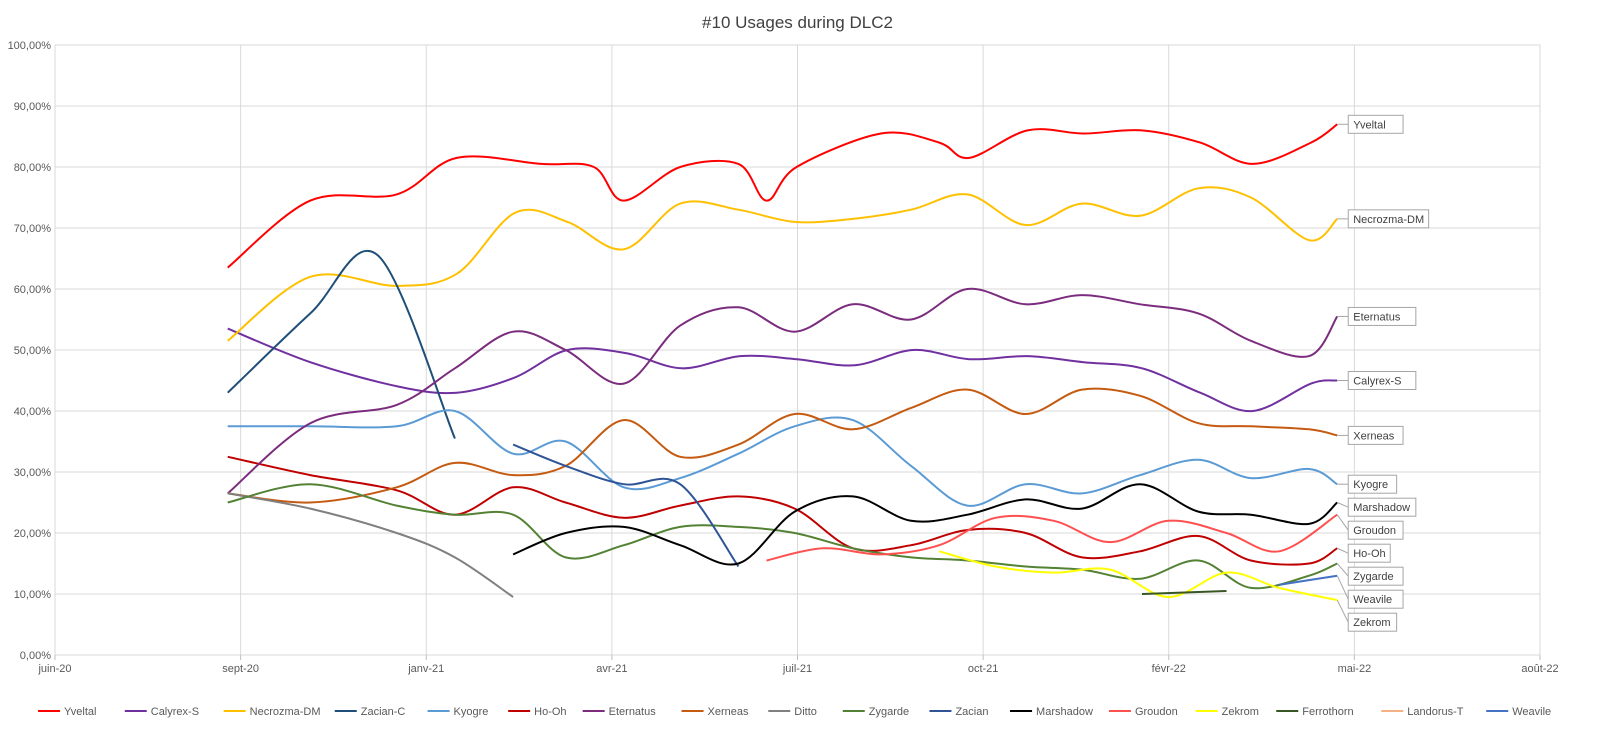 The width and height of the screenshot is (1611, 739). I want to click on y-tick-label: 20,00%, so click(33, 534).